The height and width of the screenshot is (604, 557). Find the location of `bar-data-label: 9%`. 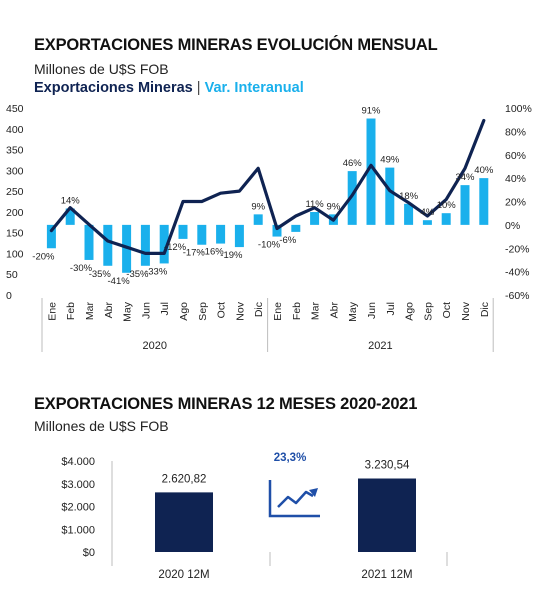

bar-data-label: 9% is located at coordinates (334, 206).